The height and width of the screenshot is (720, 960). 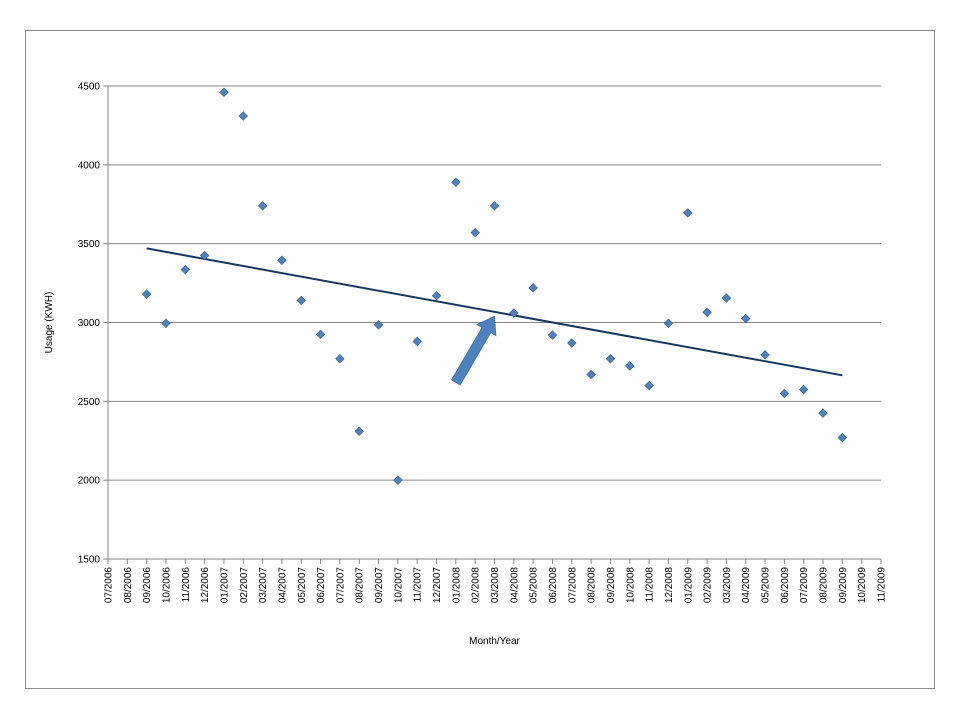 What do you see at coordinates (302, 585) in the screenshot?
I see `x-tick-label: 05/2007` at bounding box center [302, 585].